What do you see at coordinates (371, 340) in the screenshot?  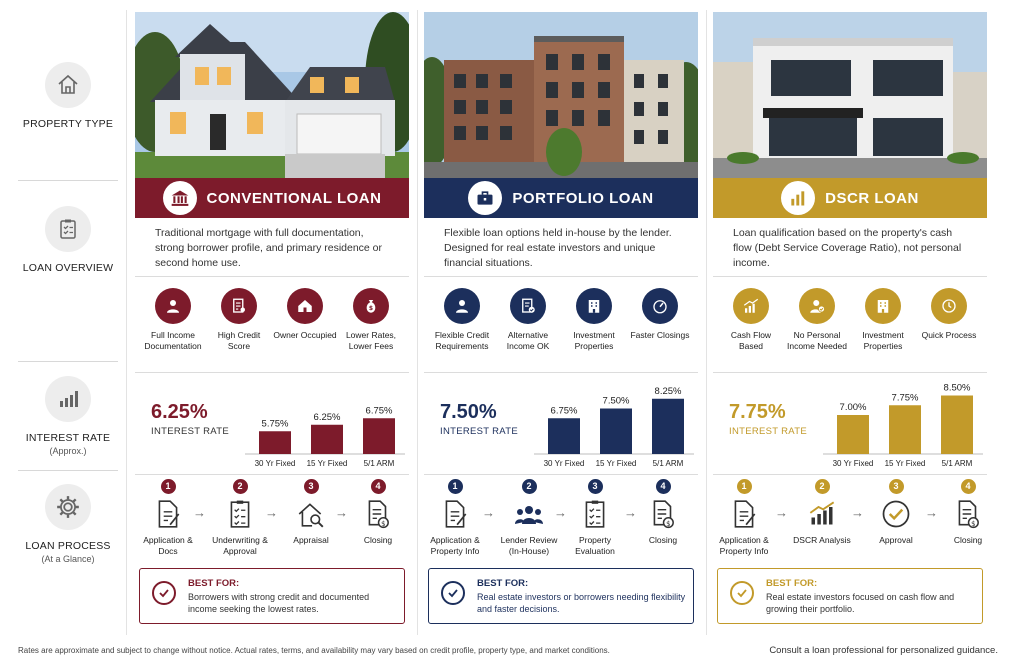 I see `feature-label: Lower Rates, Lower Fees` at bounding box center [371, 340].